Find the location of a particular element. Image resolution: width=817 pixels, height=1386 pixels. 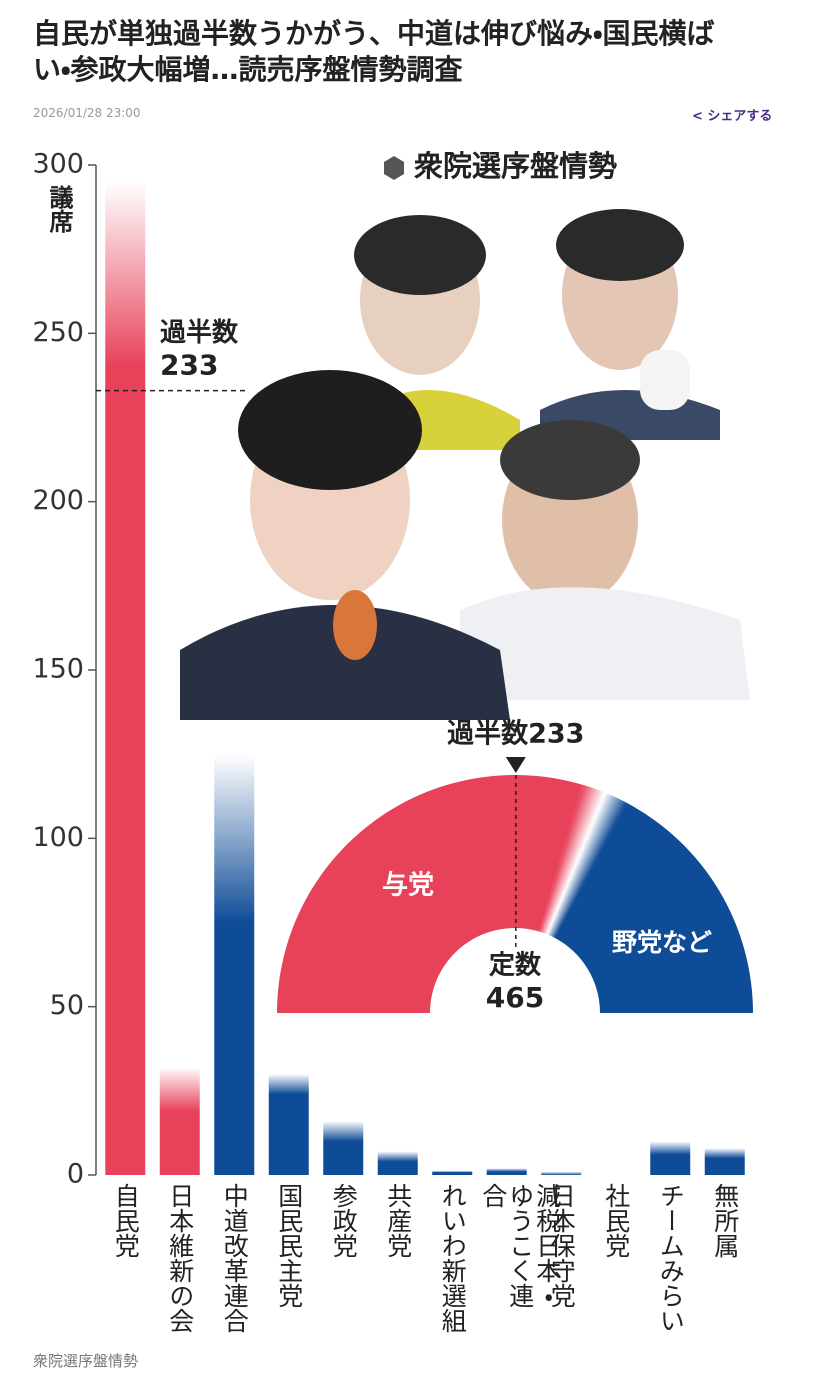

opposition-wedge is located at coordinates (653, 907).